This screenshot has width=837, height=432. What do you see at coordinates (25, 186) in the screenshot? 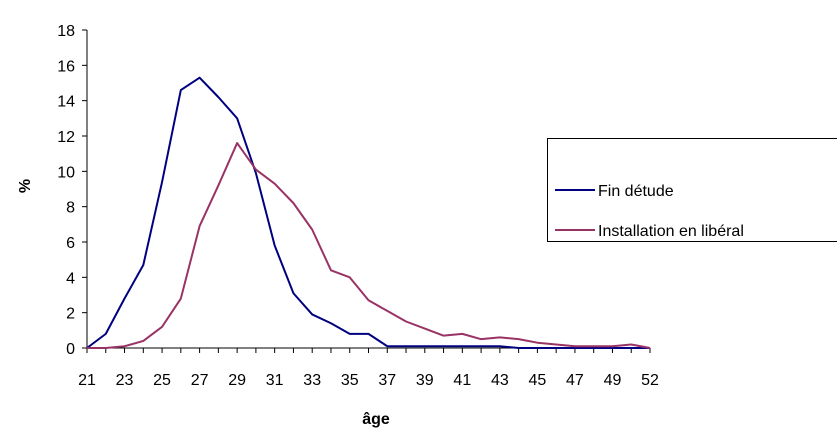
I see `y-axis-title: %` at bounding box center [25, 186].